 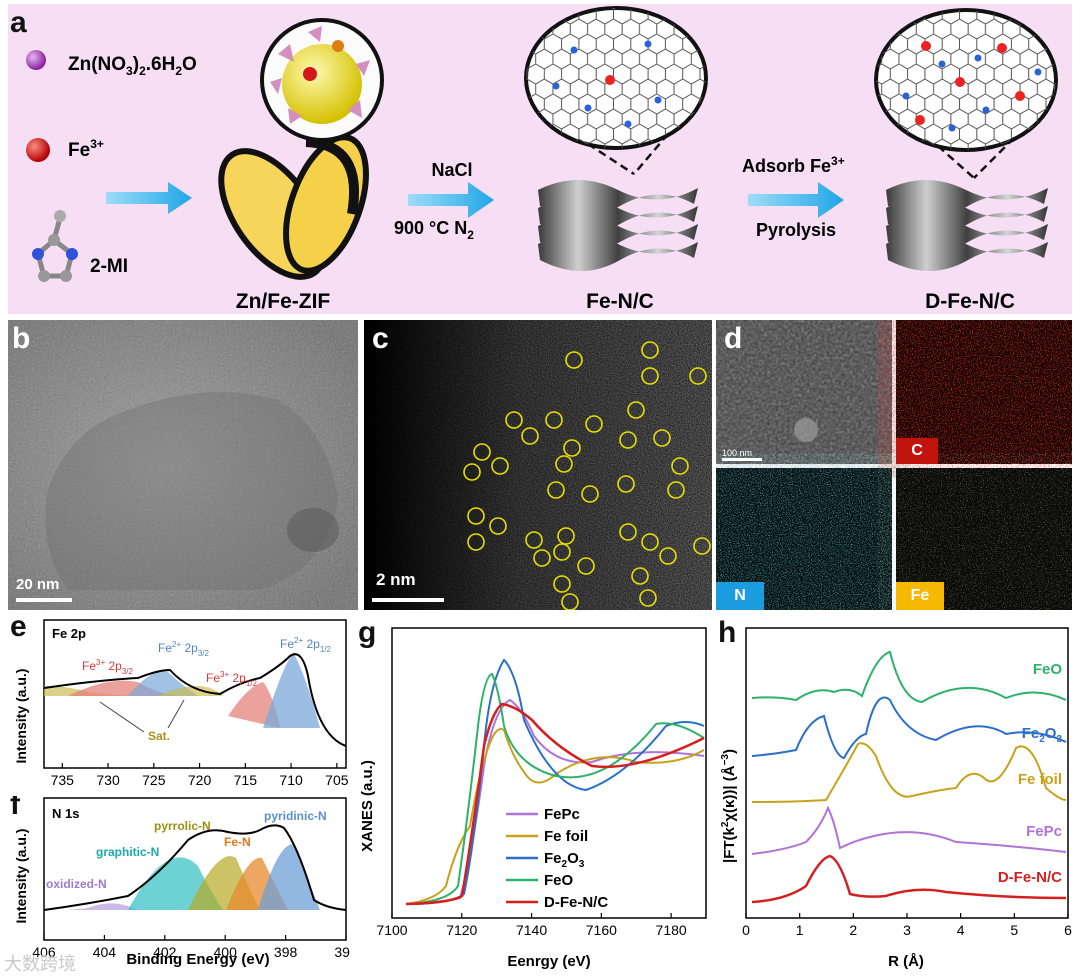 I want to click on chart-g-legend: FePc Fe foil Fe2O3 FeO D-Fe-N/C, so click(x=557, y=858).